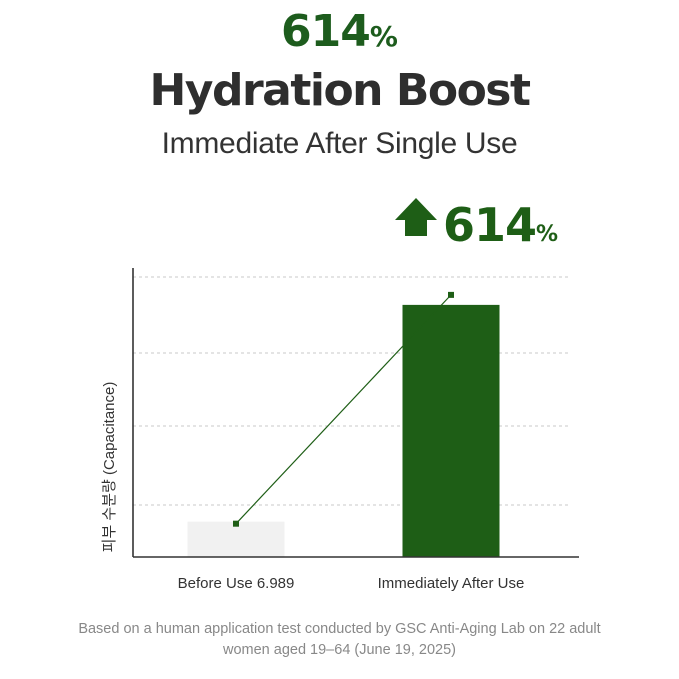  I want to click on bar-after-use, so click(451, 430).